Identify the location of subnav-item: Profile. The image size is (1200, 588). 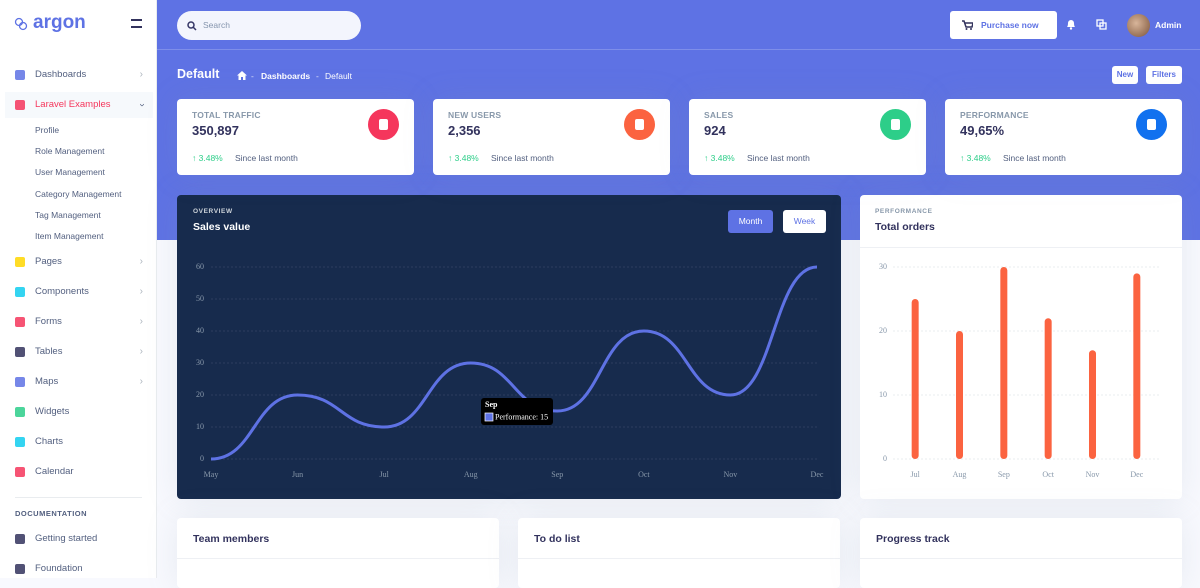
(47, 130).